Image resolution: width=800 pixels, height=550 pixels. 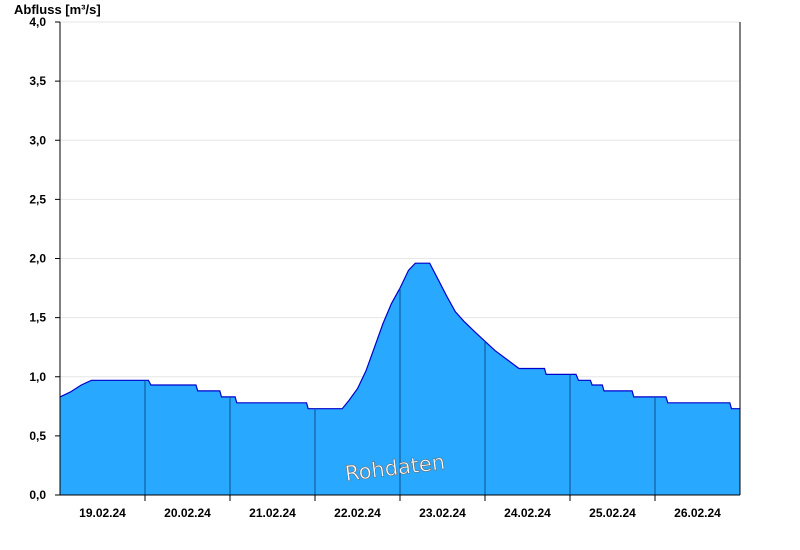 What do you see at coordinates (612, 513) in the screenshot?
I see `x-tick-label: 25.02.24` at bounding box center [612, 513].